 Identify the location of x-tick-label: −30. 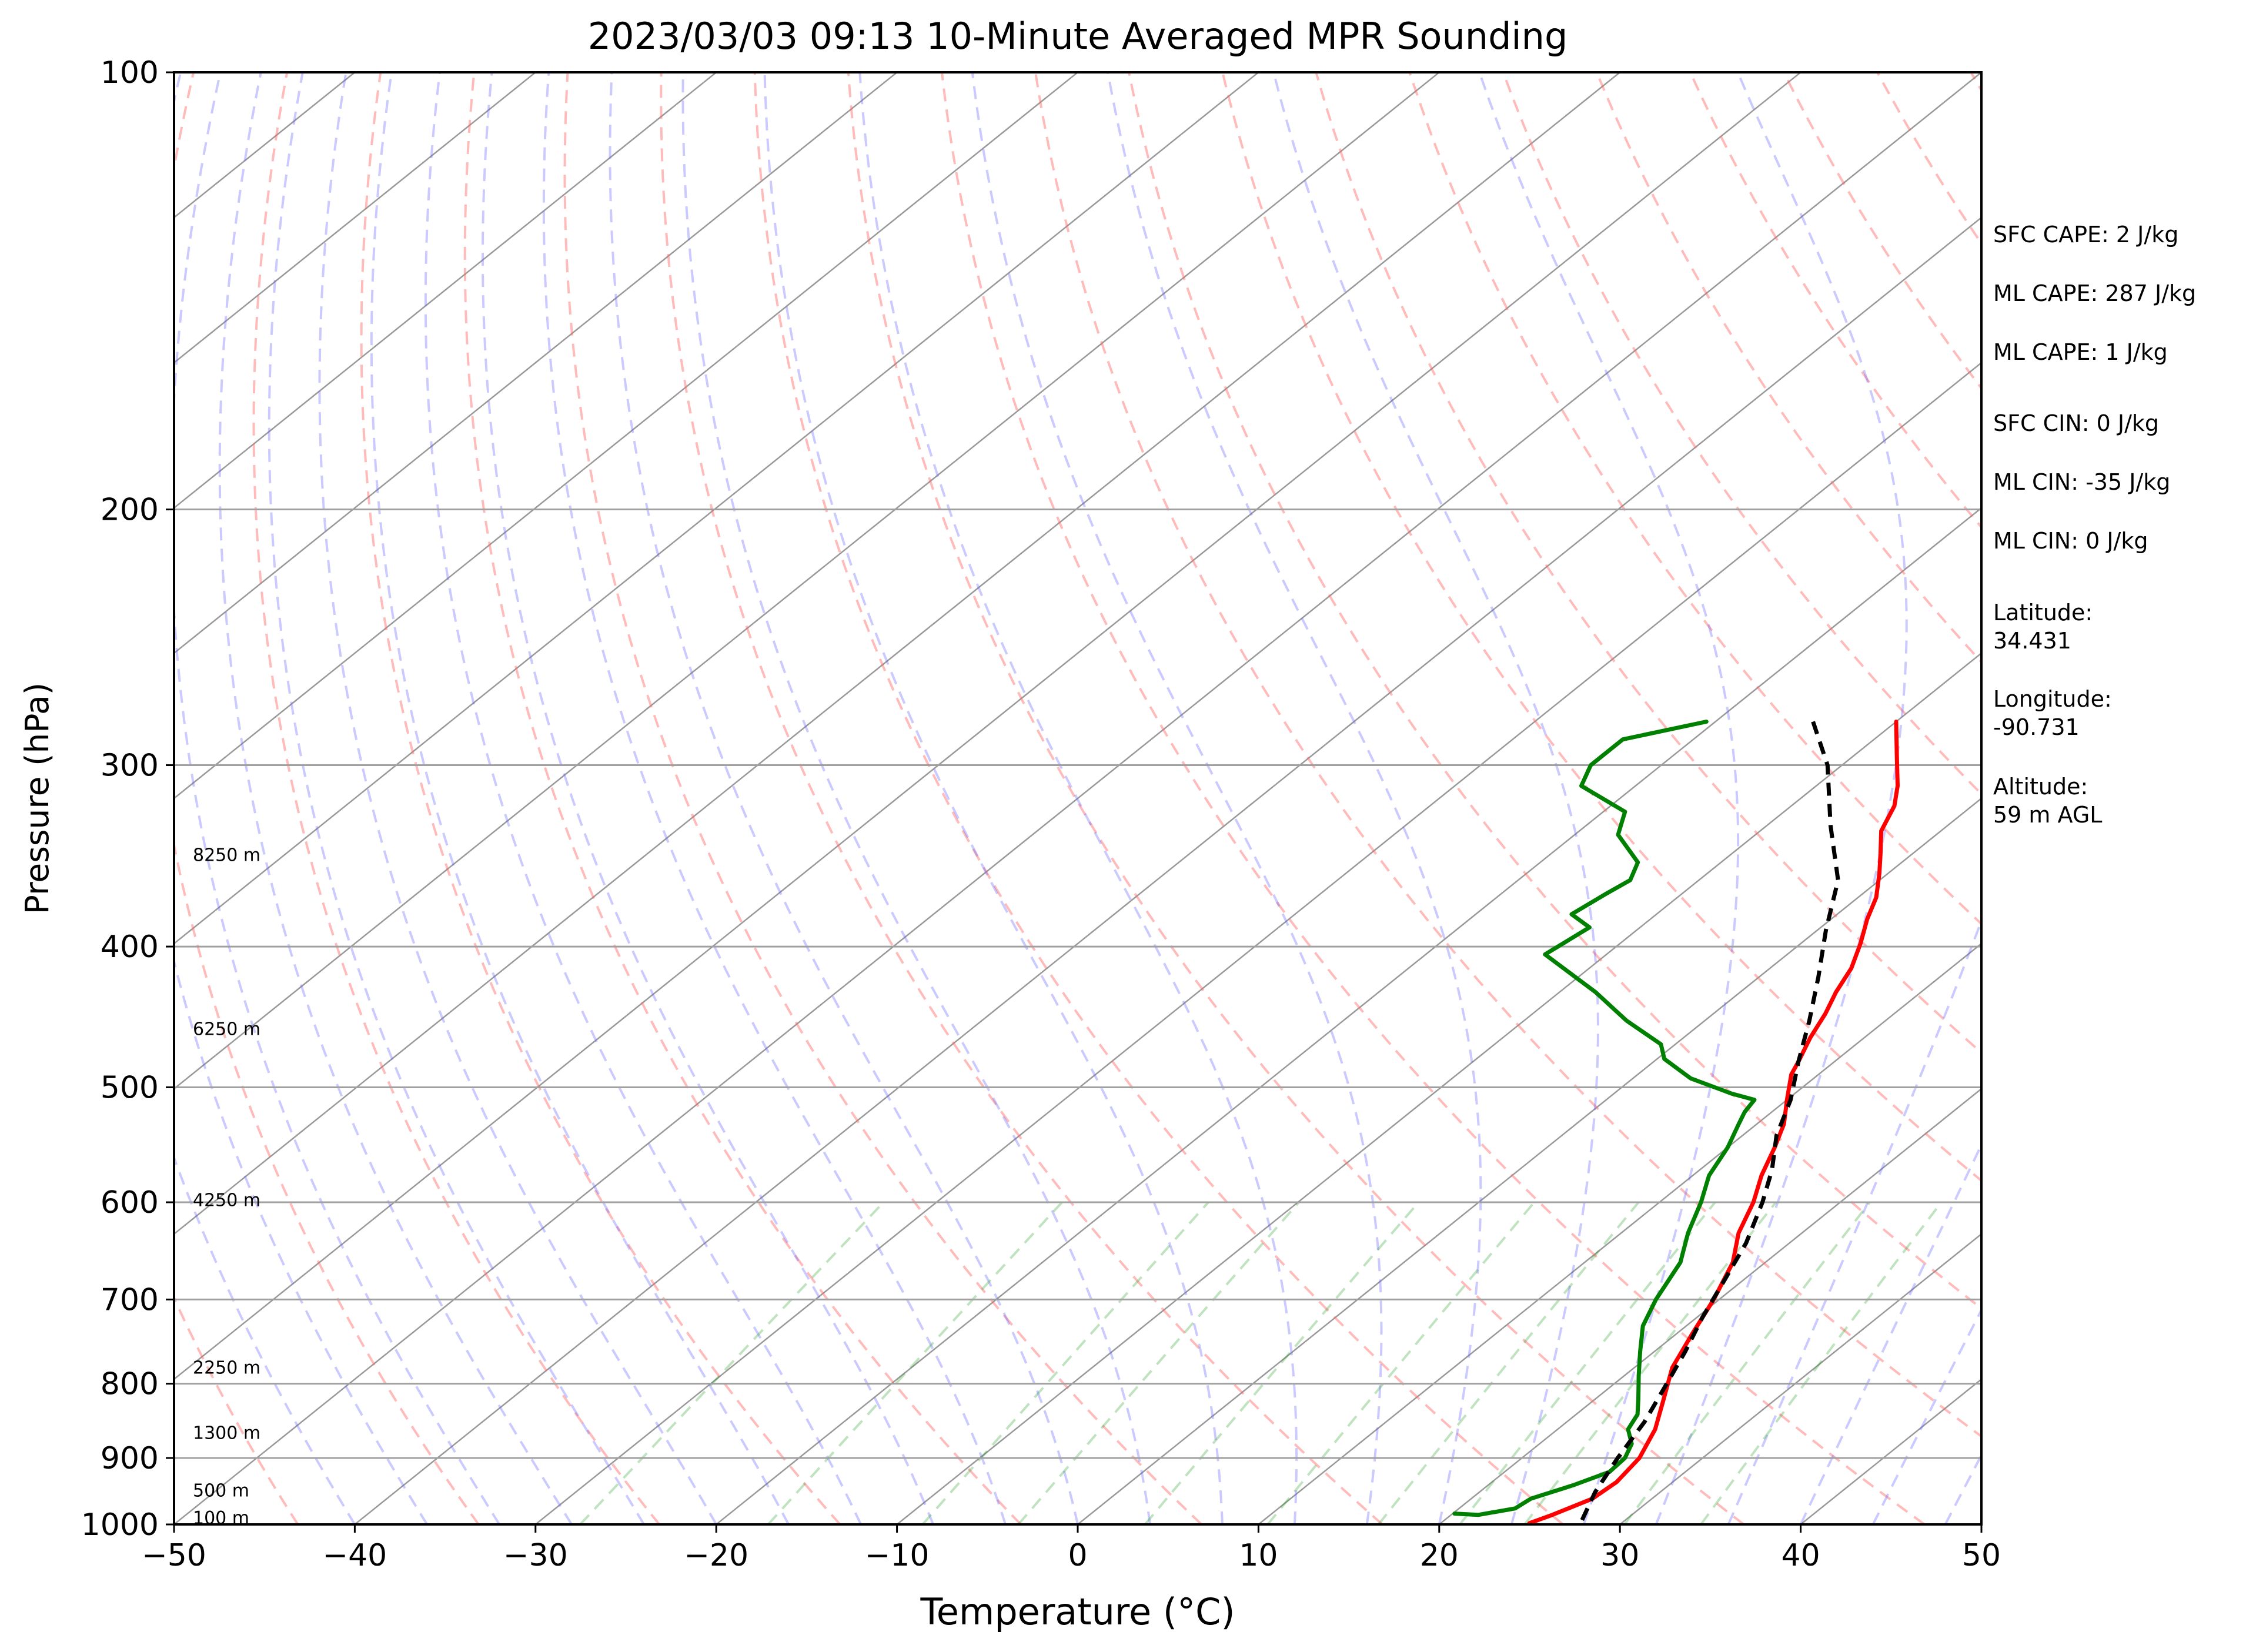
(535, 1556).